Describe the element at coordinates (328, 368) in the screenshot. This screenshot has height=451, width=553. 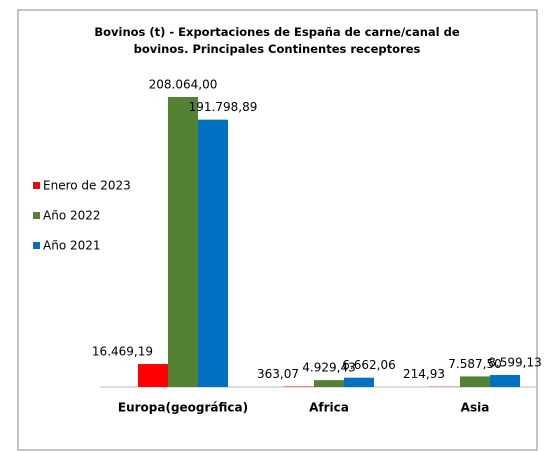
I see `data-label: 4.929,43` at that location.